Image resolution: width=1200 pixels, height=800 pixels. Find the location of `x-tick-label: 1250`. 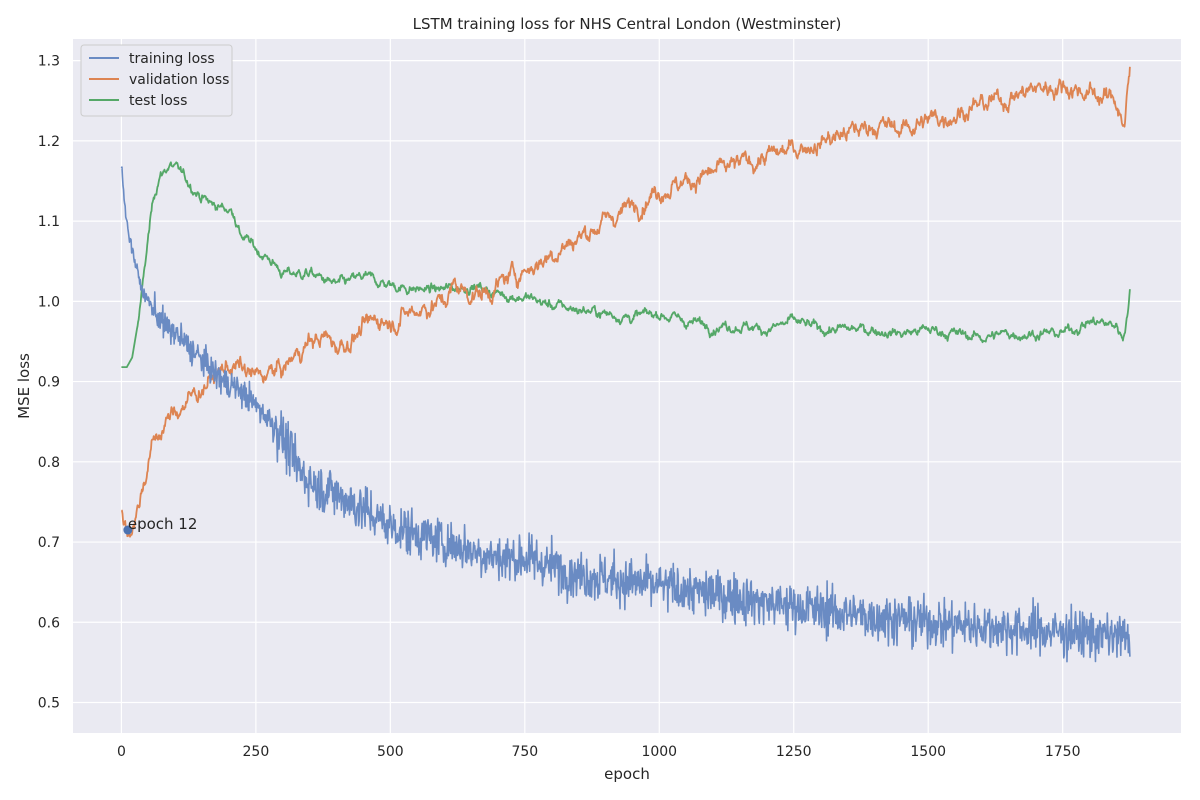

x-tick-label: 1250 is located at coordinates (794, 752).